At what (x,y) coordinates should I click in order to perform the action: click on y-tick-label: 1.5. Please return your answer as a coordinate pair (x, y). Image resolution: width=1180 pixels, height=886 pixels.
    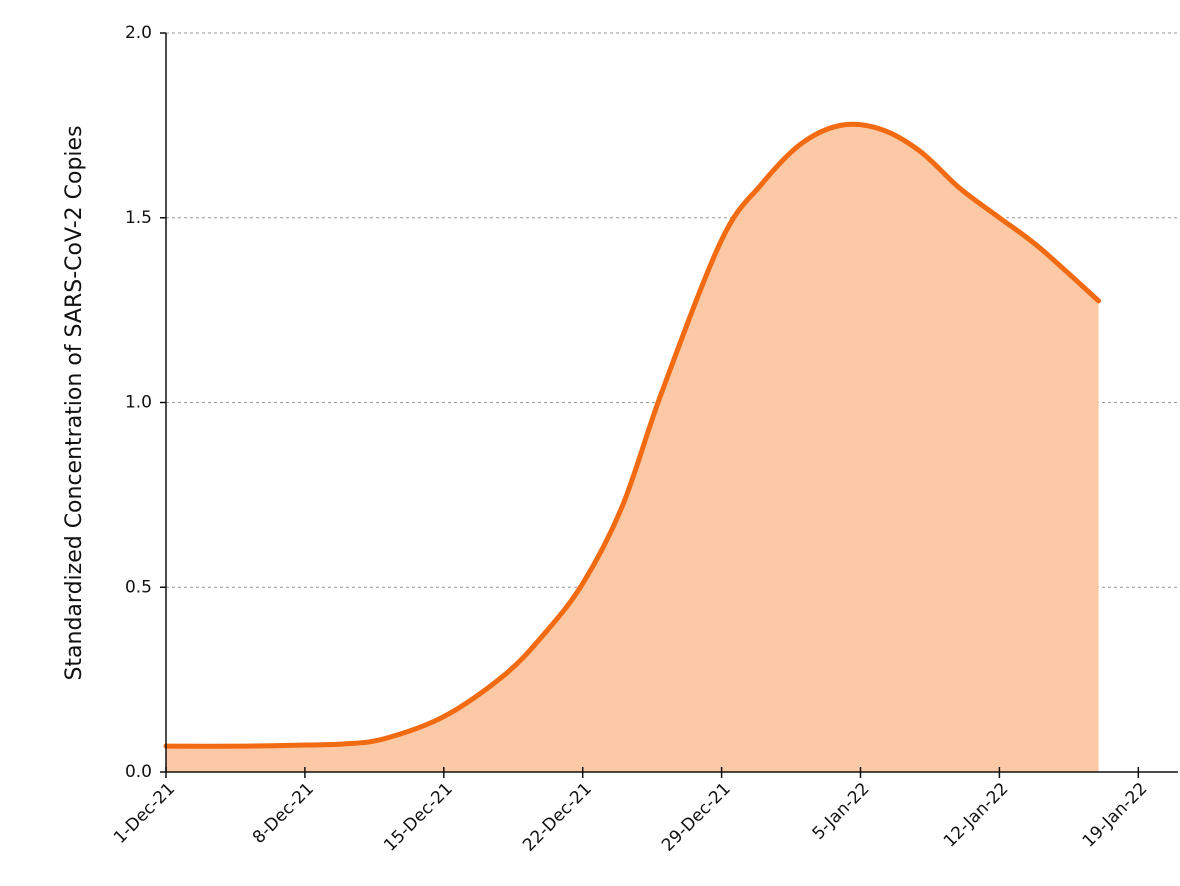
    Looking at the image, I should click on (138, 218).